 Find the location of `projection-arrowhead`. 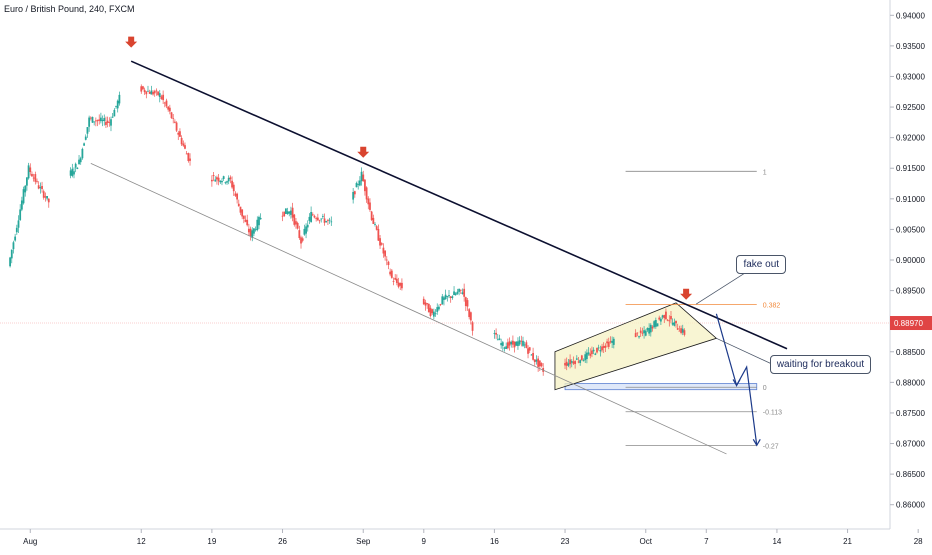

projection-arrowhead is located at coordinates (736, 383).